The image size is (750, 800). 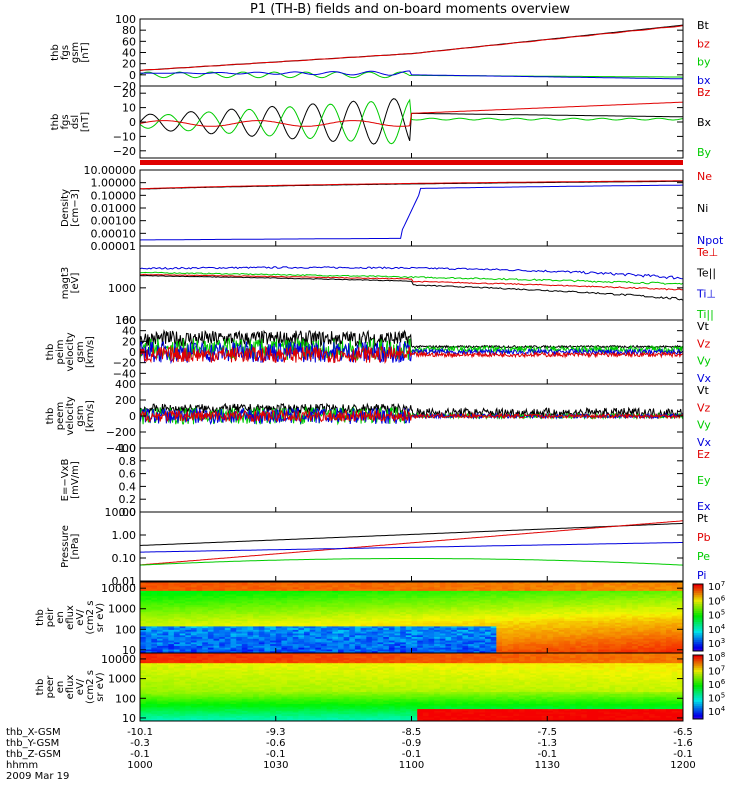 What do you see at coordinates (723, 613) in the screenshot?
I see `colorbar-exponent: 5` at bounding box center [723, 613].